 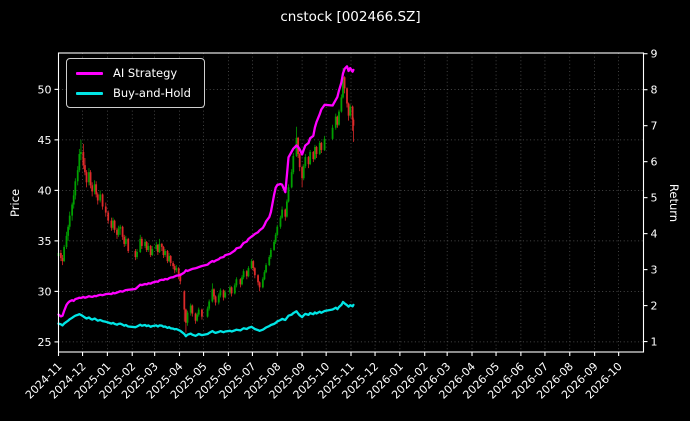 I want to click on buy-and-hold-line, so click(x=206, y=319).